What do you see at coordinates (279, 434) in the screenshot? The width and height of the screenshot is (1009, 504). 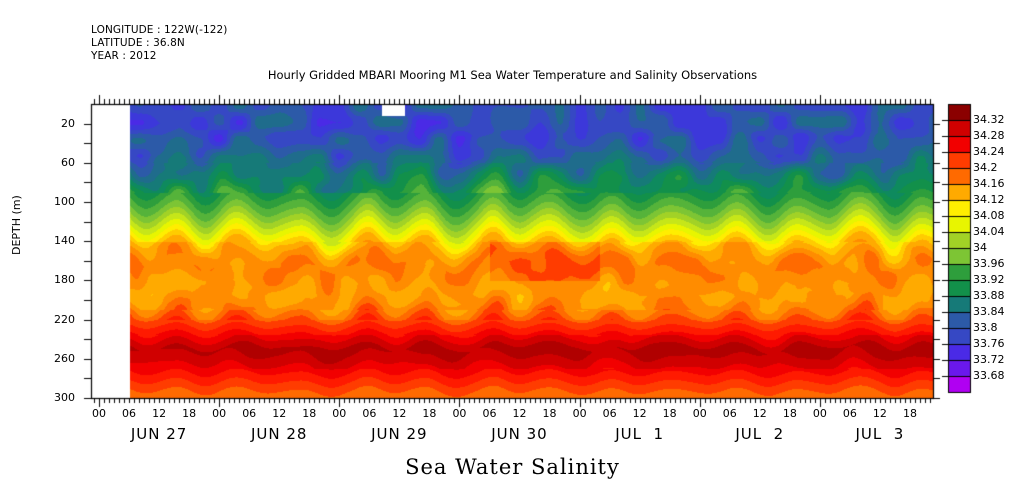 I see `x-day-label: JUN 28` at bounding box center [279, 434].